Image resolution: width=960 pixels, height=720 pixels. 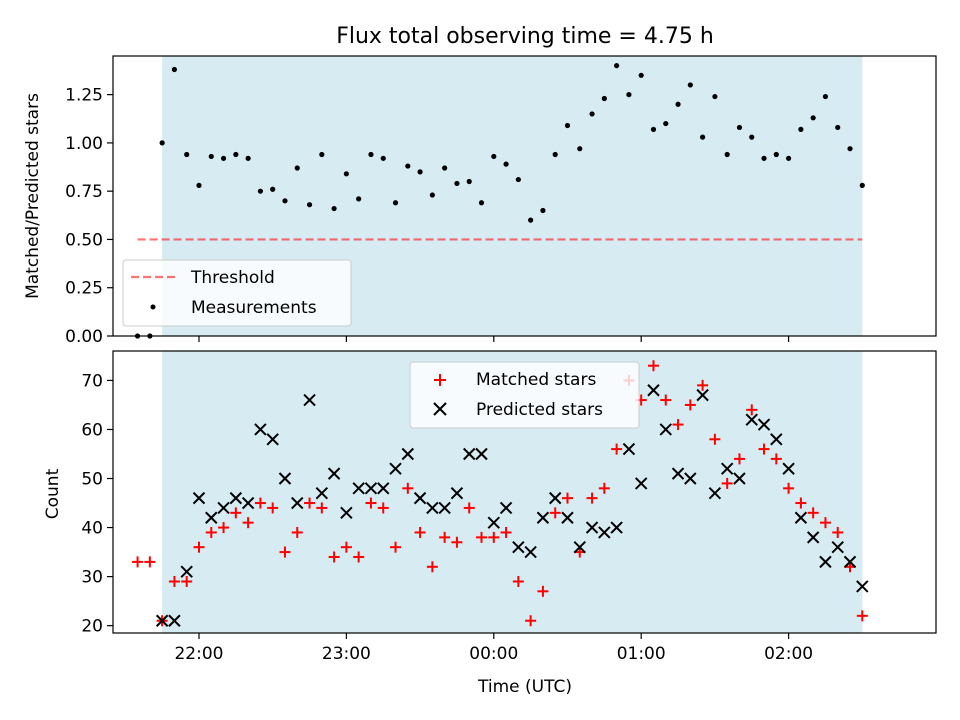 What do you see at coordinates (539, 410) in the screenshot?
I see `predicted-legend-label: Predicted stars` at bounding box center [539, 410].